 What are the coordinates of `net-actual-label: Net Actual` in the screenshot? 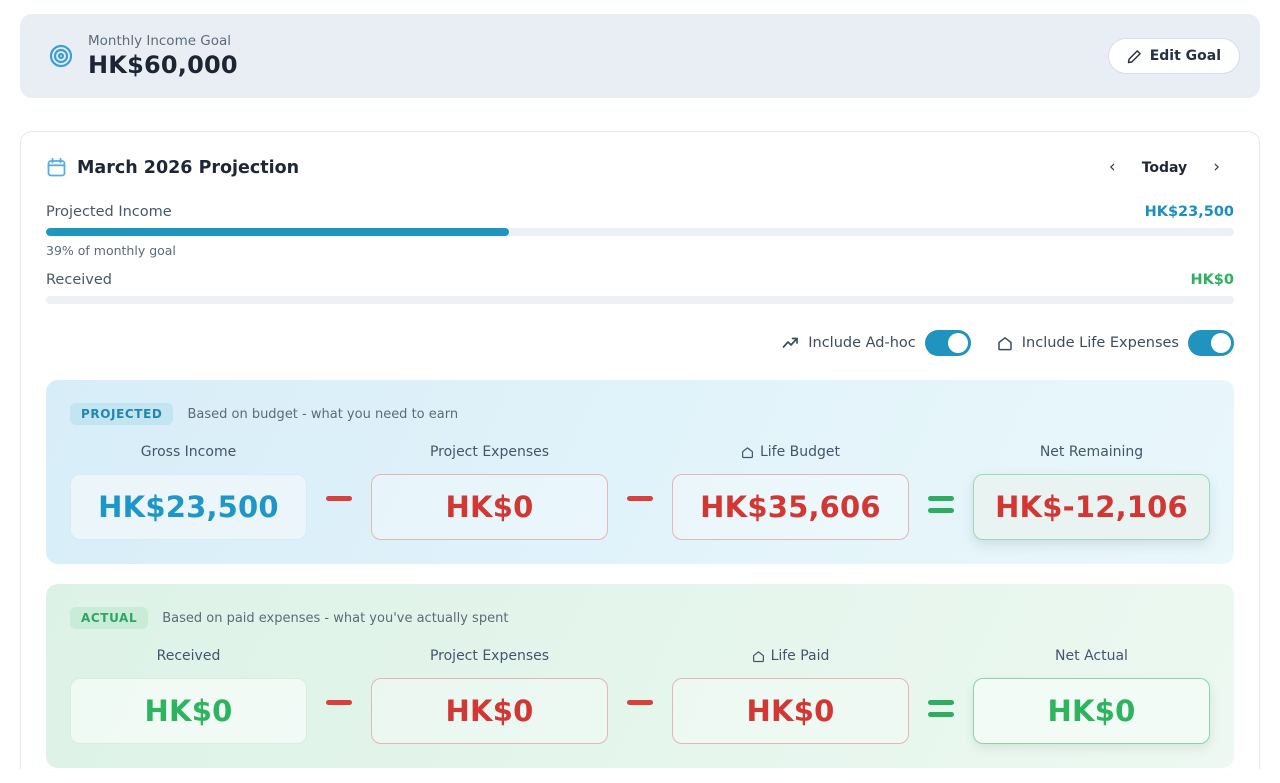 It's located at (1091, 656).